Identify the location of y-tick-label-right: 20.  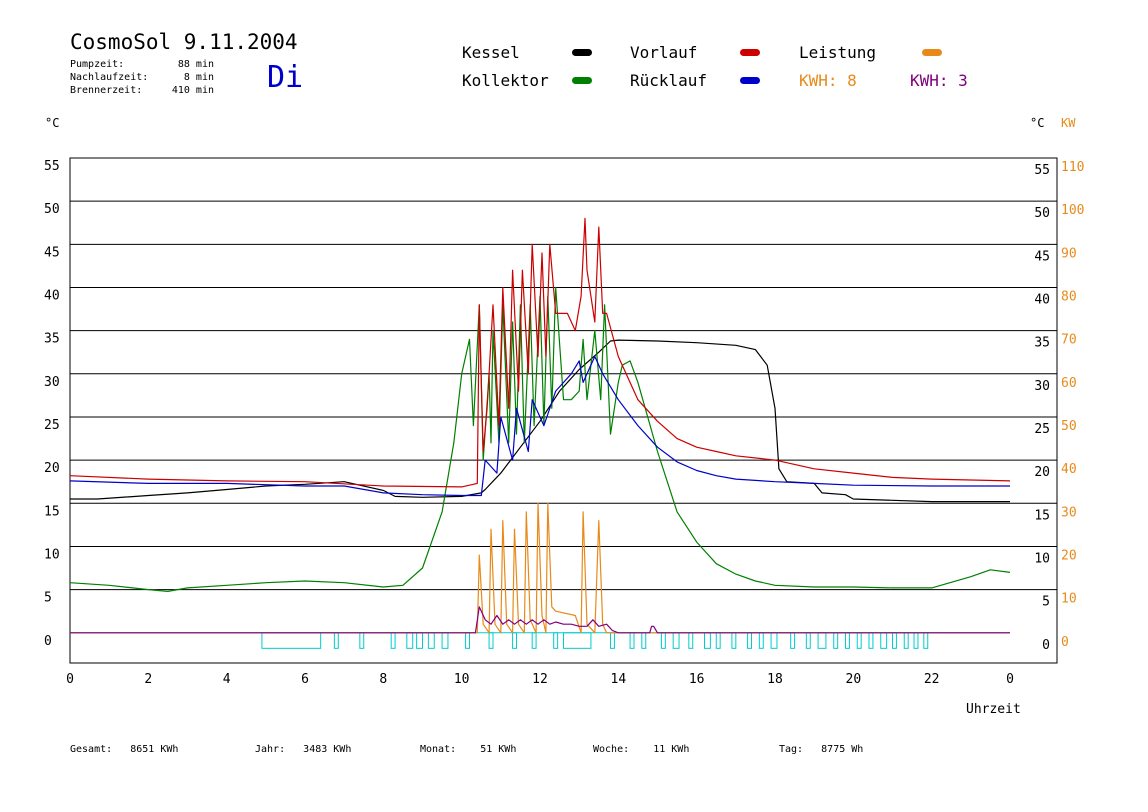
(1042, 472).